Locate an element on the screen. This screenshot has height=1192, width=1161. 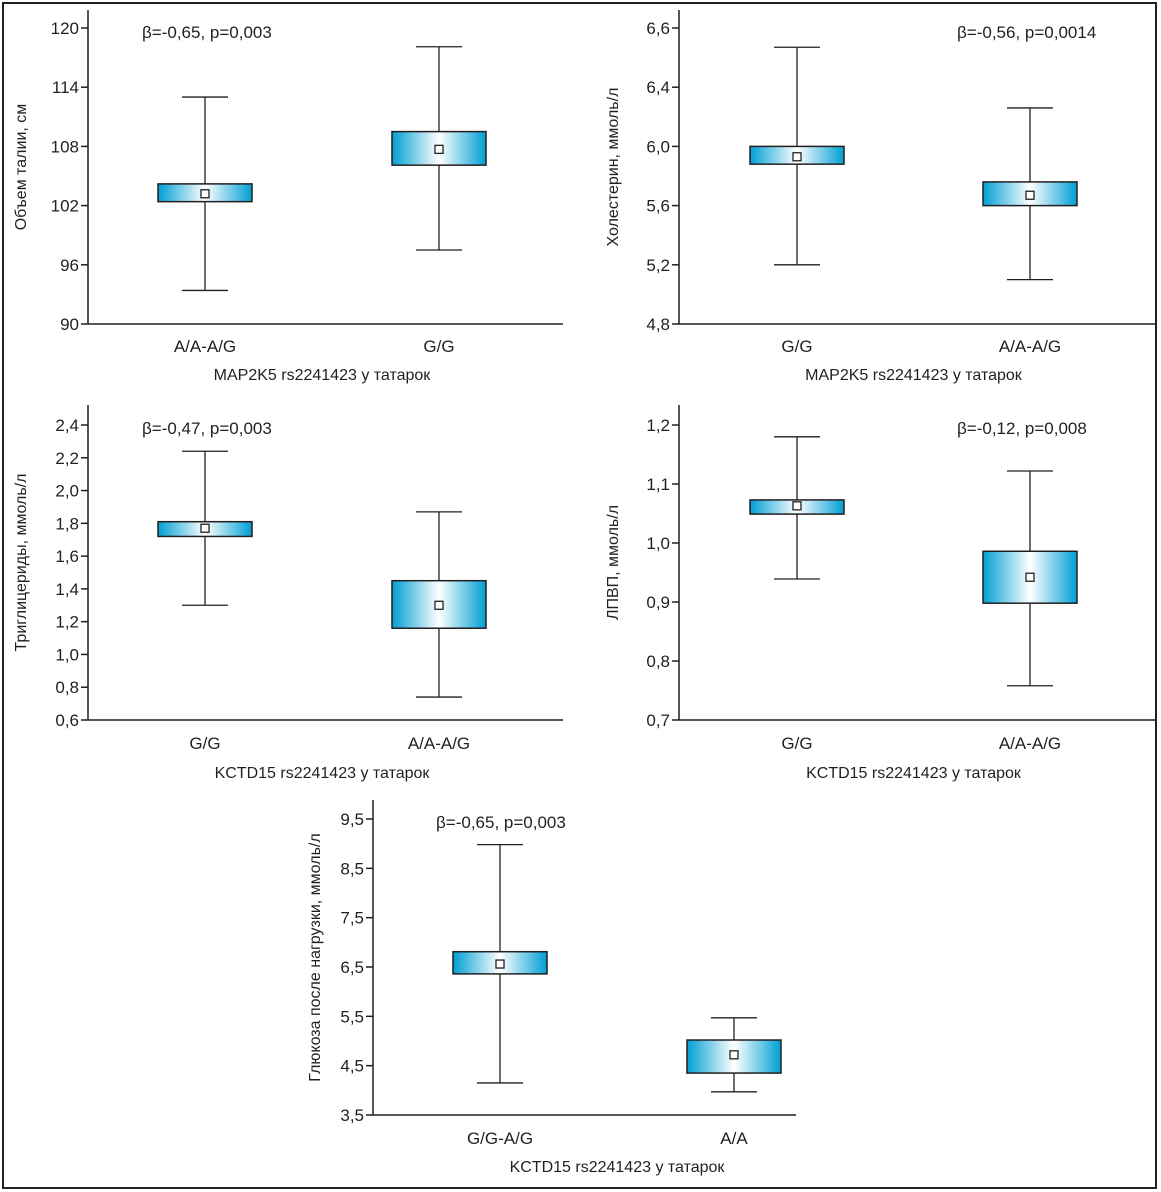
y-tick-label: 7,5 is located at coordinates (352, 918).